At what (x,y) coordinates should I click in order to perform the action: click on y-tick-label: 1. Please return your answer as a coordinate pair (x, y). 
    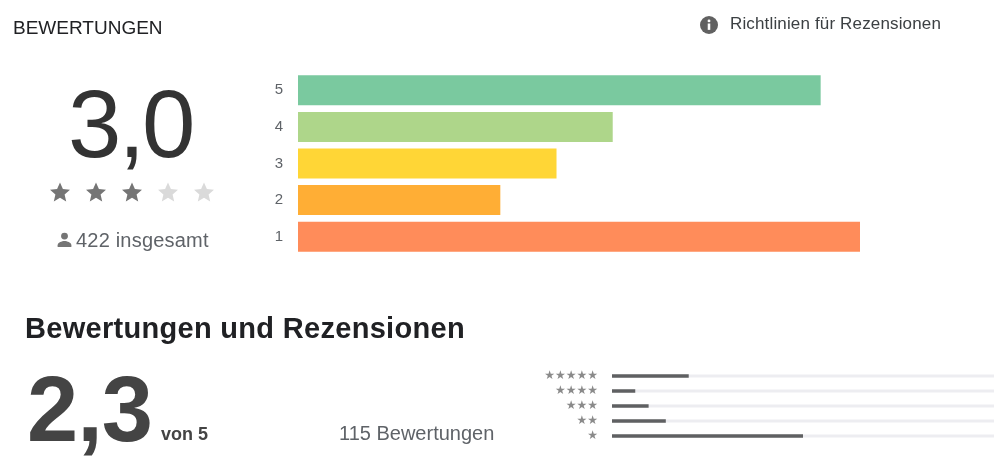
    Looking at the image, I should click on (278, 235).